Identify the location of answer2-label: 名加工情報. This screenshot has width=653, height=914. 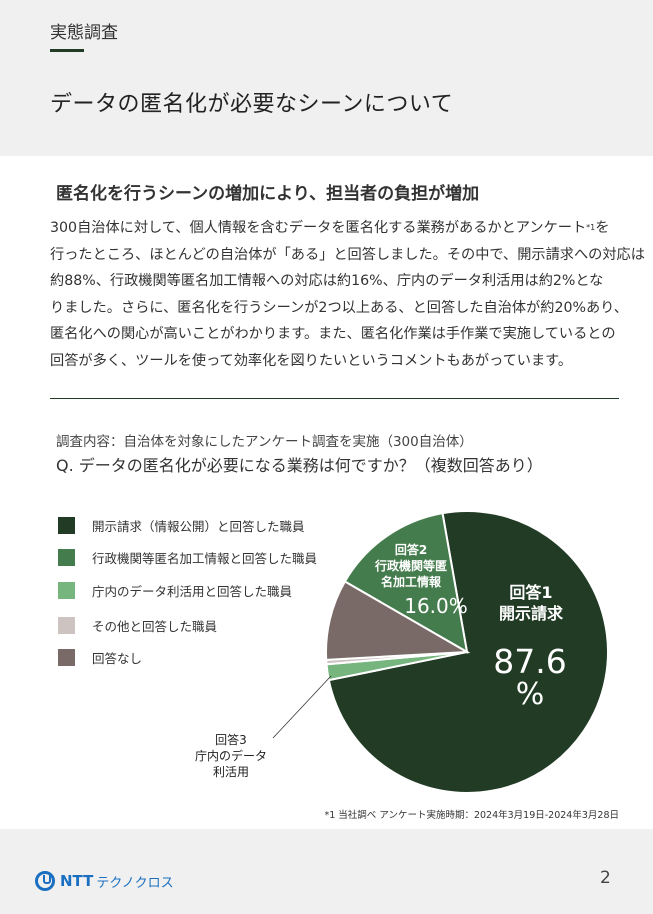
(411, 581).